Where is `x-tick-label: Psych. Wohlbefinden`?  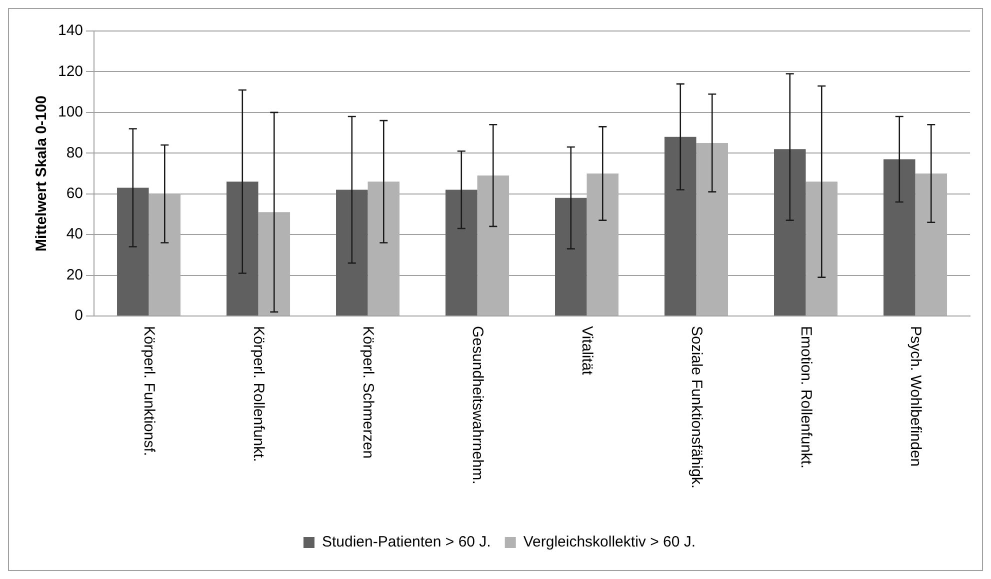 x-tick-label: Psych. Wohlbefinden is located at coordinates (915, 396).